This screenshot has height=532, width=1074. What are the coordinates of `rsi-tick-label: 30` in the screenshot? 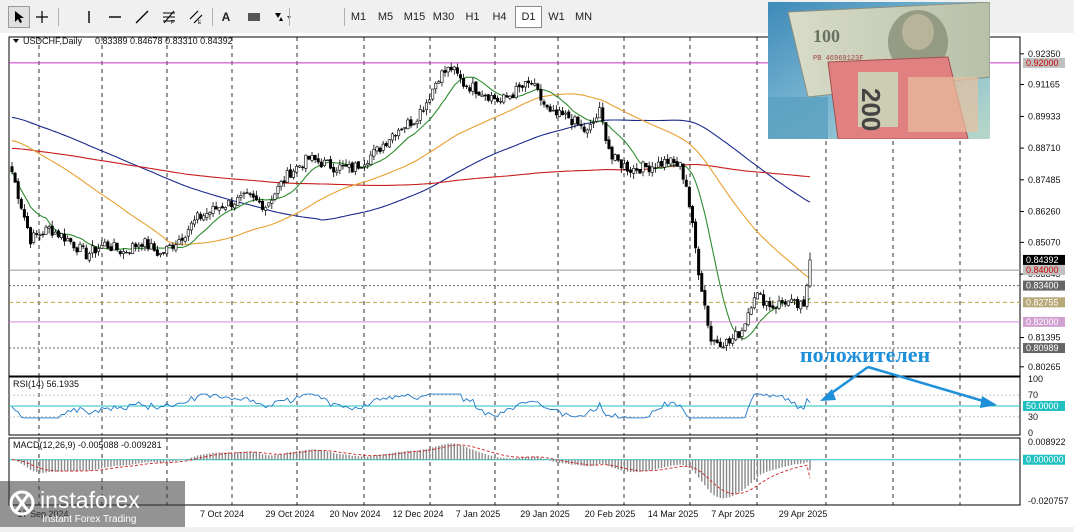 It's located at (1033, 417).